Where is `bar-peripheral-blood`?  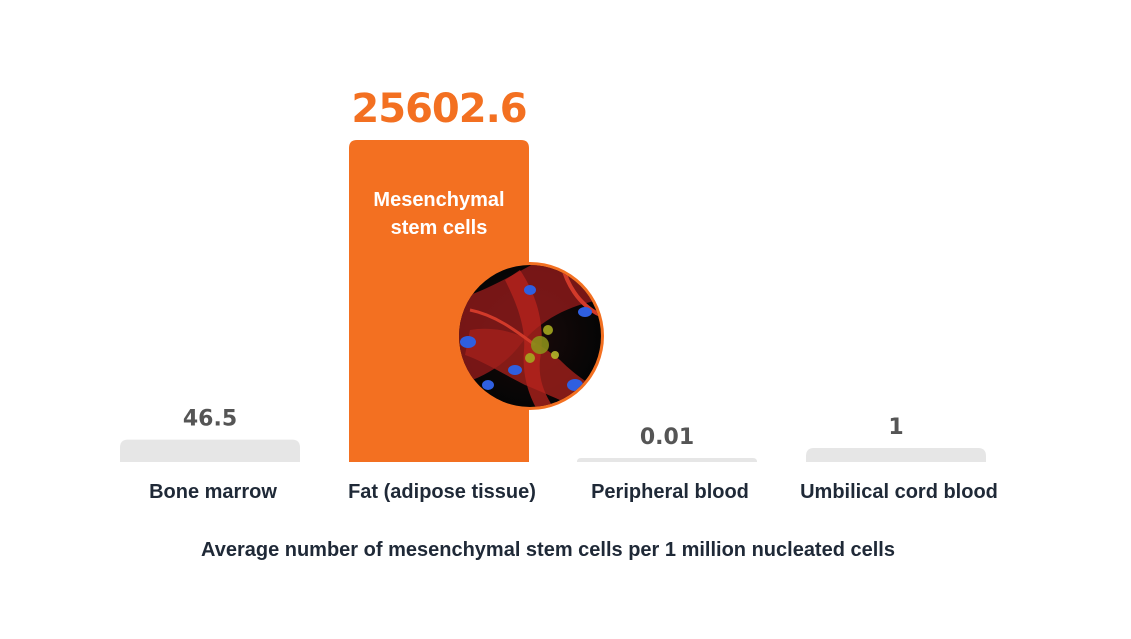
bar-peripheral-blood is located at coordinates (667, 460).